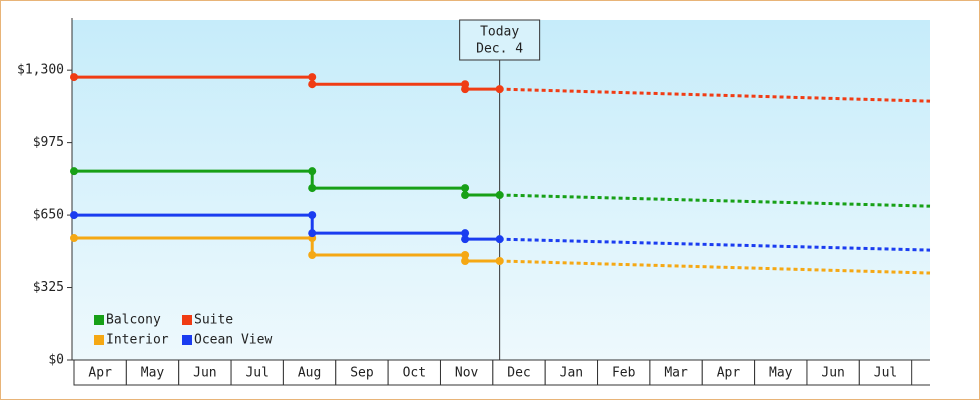  Describe the element at coordinates (414, 373) in the screenshot. I see `x-tick-label: Oct` at that location.